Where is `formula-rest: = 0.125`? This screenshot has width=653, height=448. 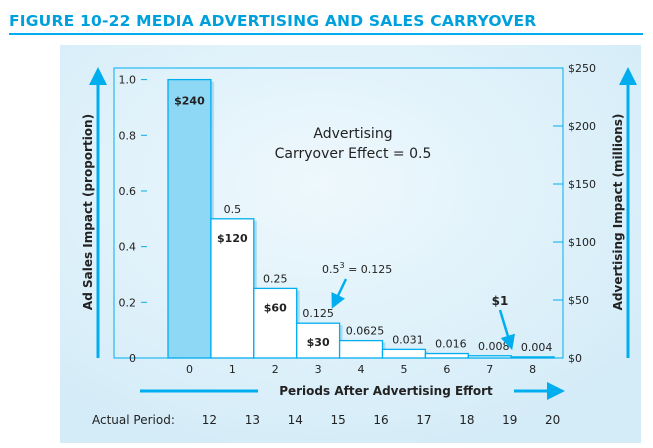
formula-rest: = 0.125 is located at coordinates (369, 269).